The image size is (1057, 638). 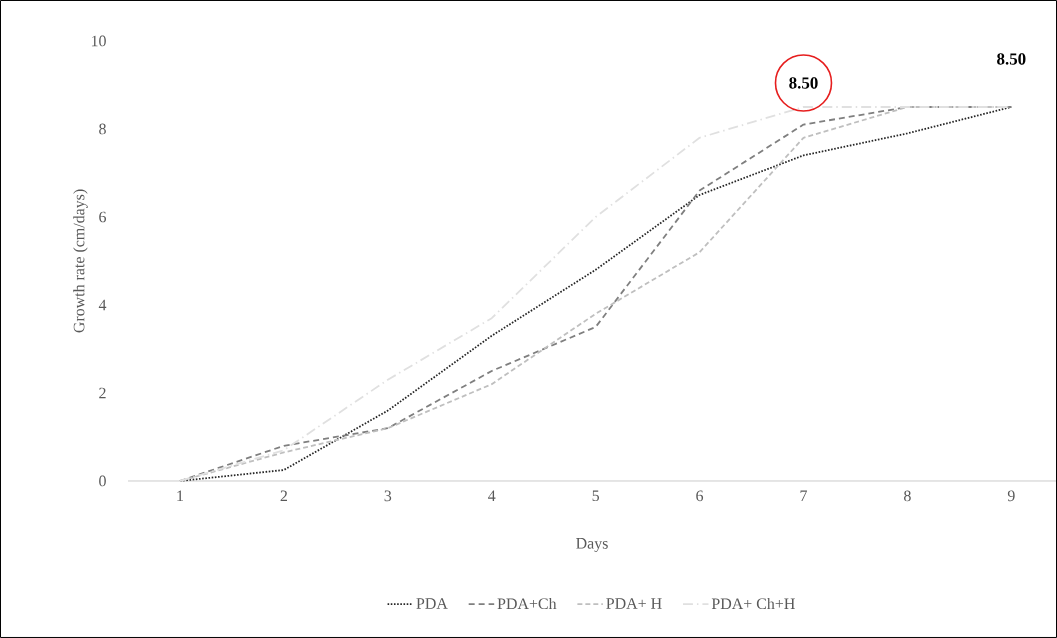 I want to click on x-tick-label: 8, so click(x=907, y=496).